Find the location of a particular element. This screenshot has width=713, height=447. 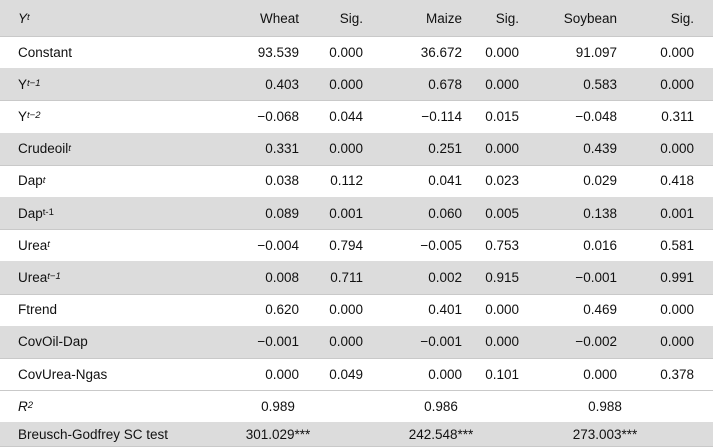

cell-maize: 0.401 is located at coordinates (412, 310).